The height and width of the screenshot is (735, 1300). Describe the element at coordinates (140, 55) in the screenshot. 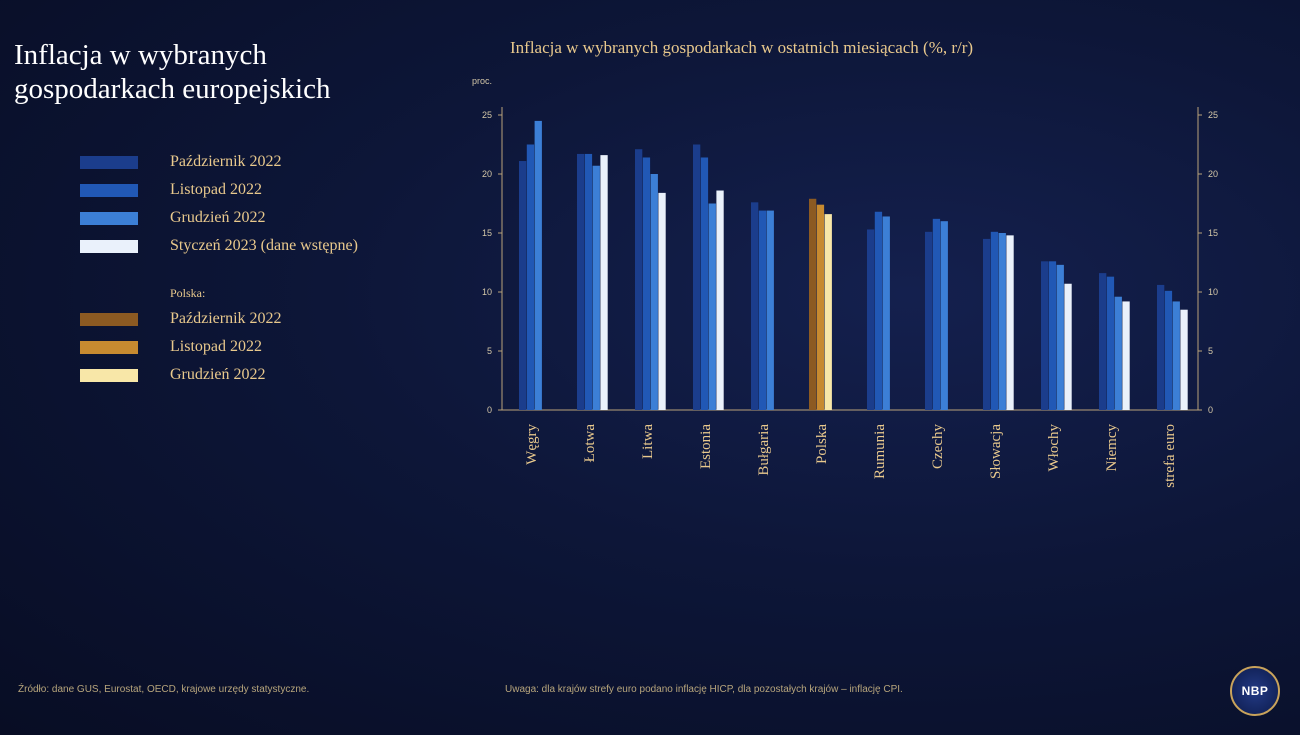

I see `slide-title-line1: Inflacja w wybranych` at that location.